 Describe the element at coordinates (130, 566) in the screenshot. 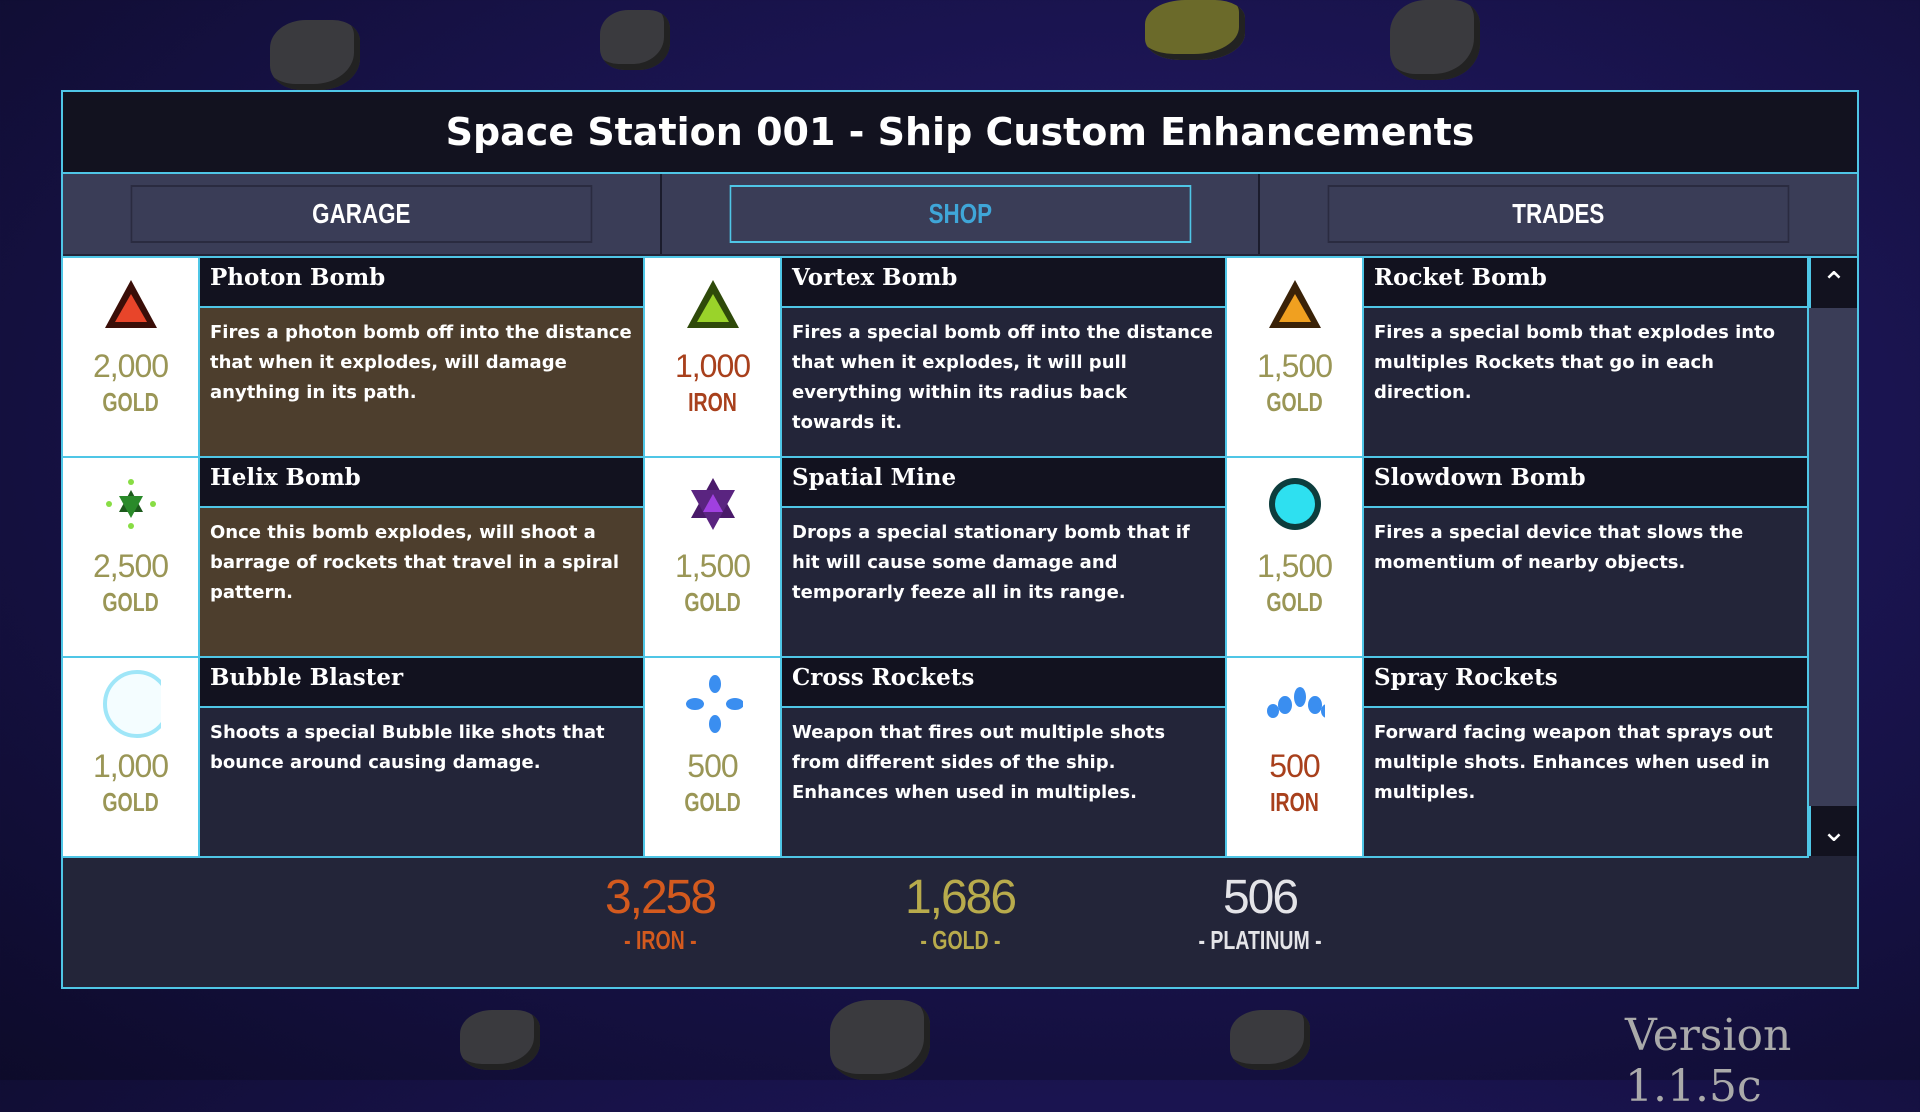

I see `item-price: 2,500` at that location.